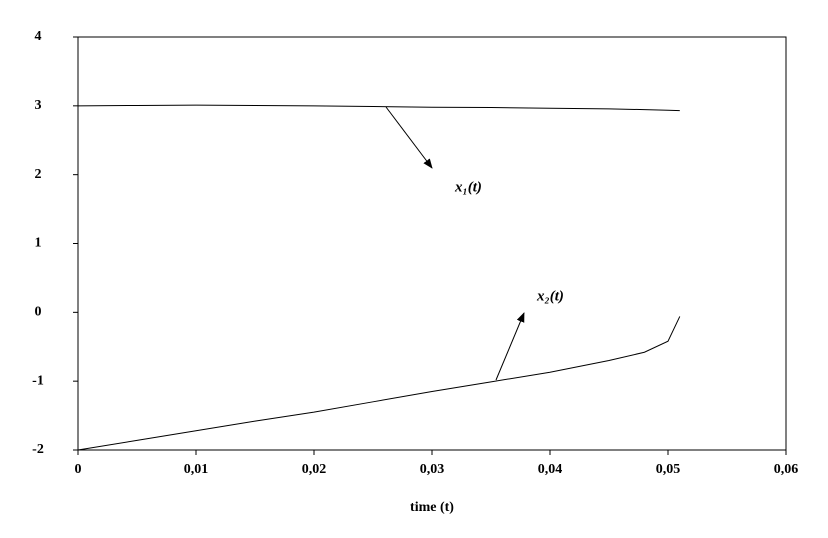 Image resolution: width=828 pixels, height=538 pixels. Describe the element at coordinates (378, 108) in the screenshot. I see `series-line` at that location.